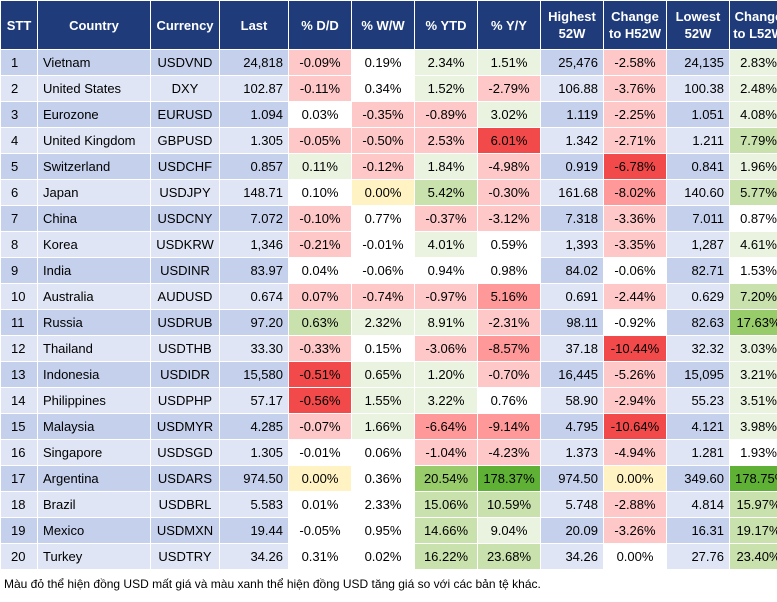 The height and width of the screenshot is (602, 777). I want to click on cell-country: Singapore, so click(94, 452).